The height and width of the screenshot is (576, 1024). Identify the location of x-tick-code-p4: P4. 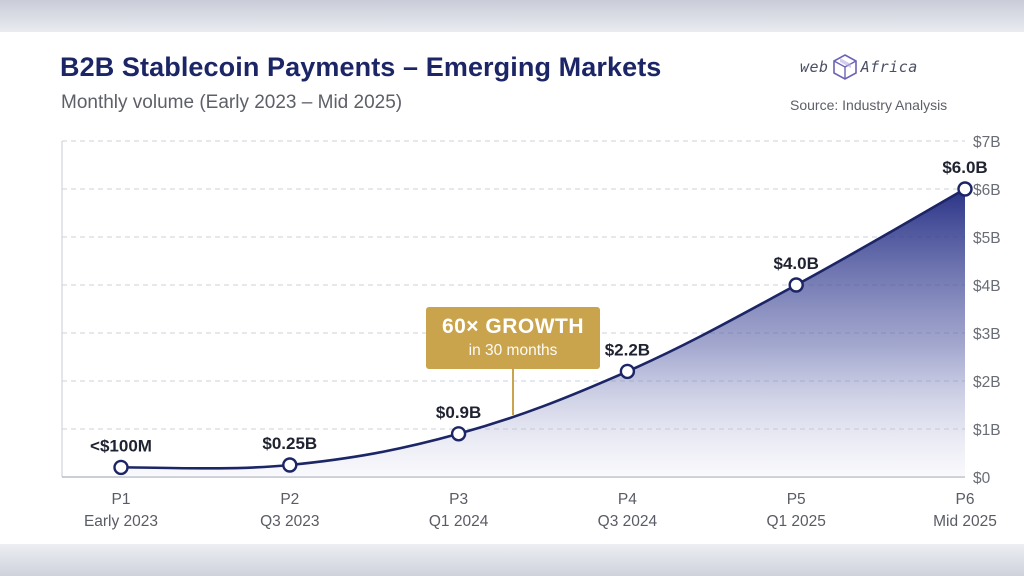
(627, 499).